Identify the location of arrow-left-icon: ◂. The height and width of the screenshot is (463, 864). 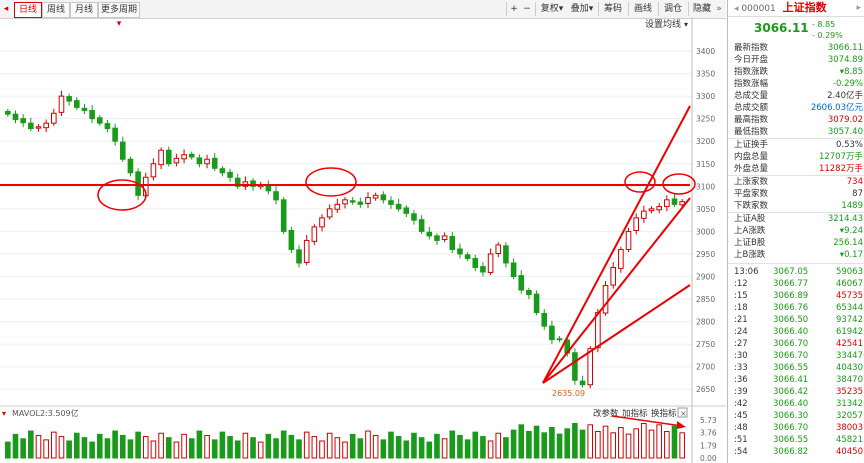
(736, 9).